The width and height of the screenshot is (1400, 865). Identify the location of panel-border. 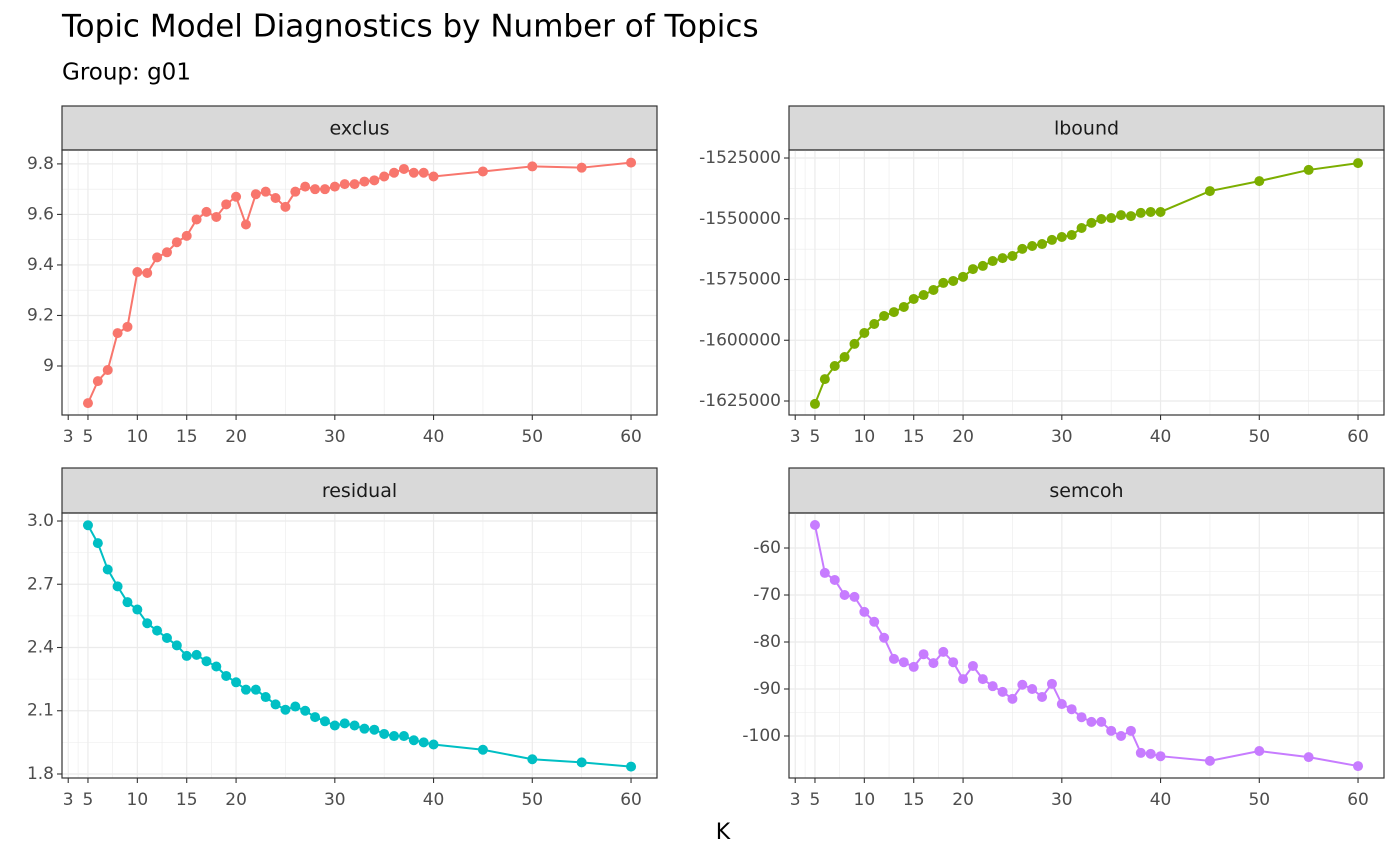
(359, 282).